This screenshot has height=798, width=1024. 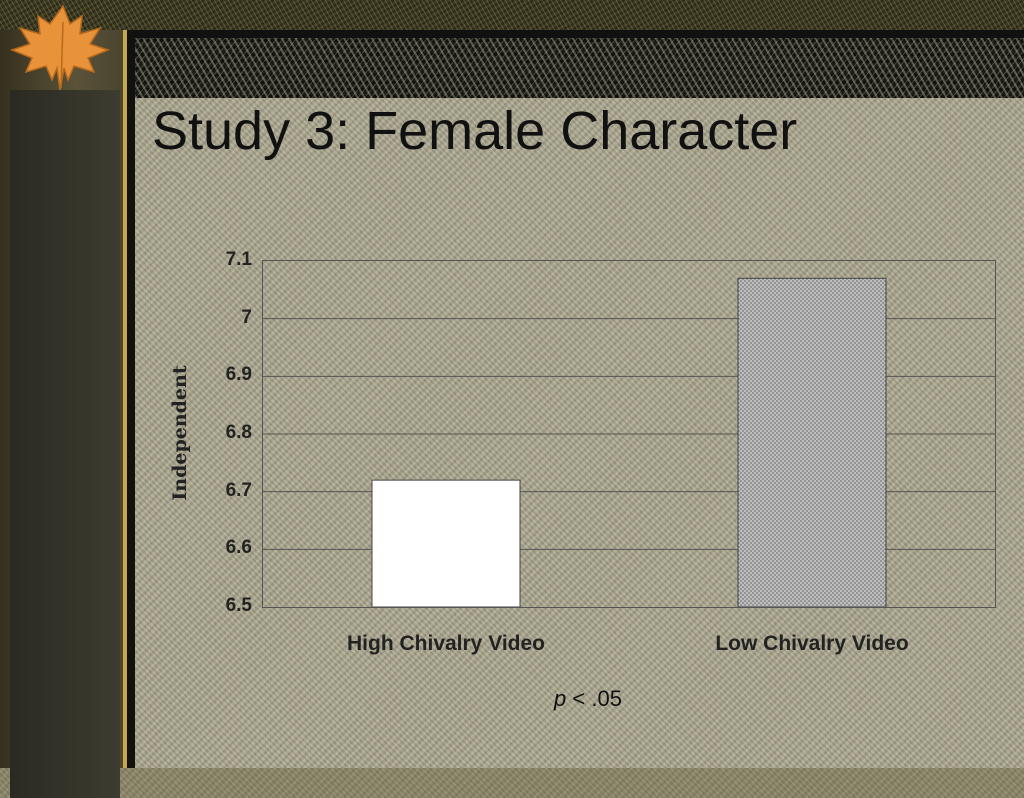 What do you see at coordinates (65, 444) in the screenshot?
I see `left-sidebar-inner` at bounding box center [65, 444].